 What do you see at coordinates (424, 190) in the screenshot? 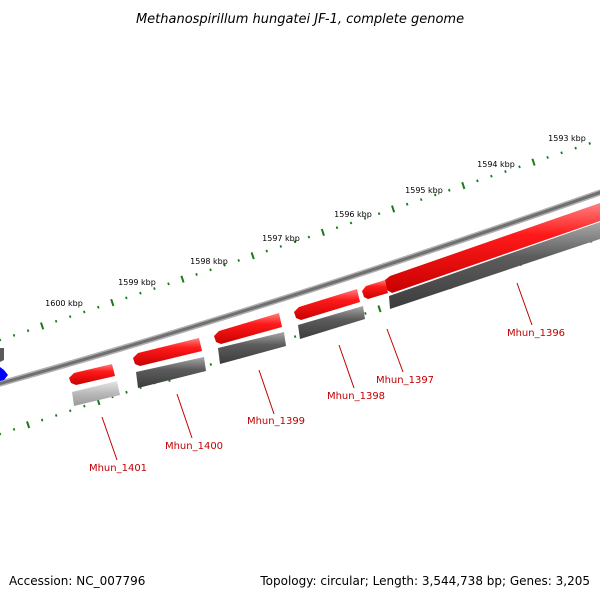
I see `scale-label: 1595 kbp` at bounding box center [424, 190].